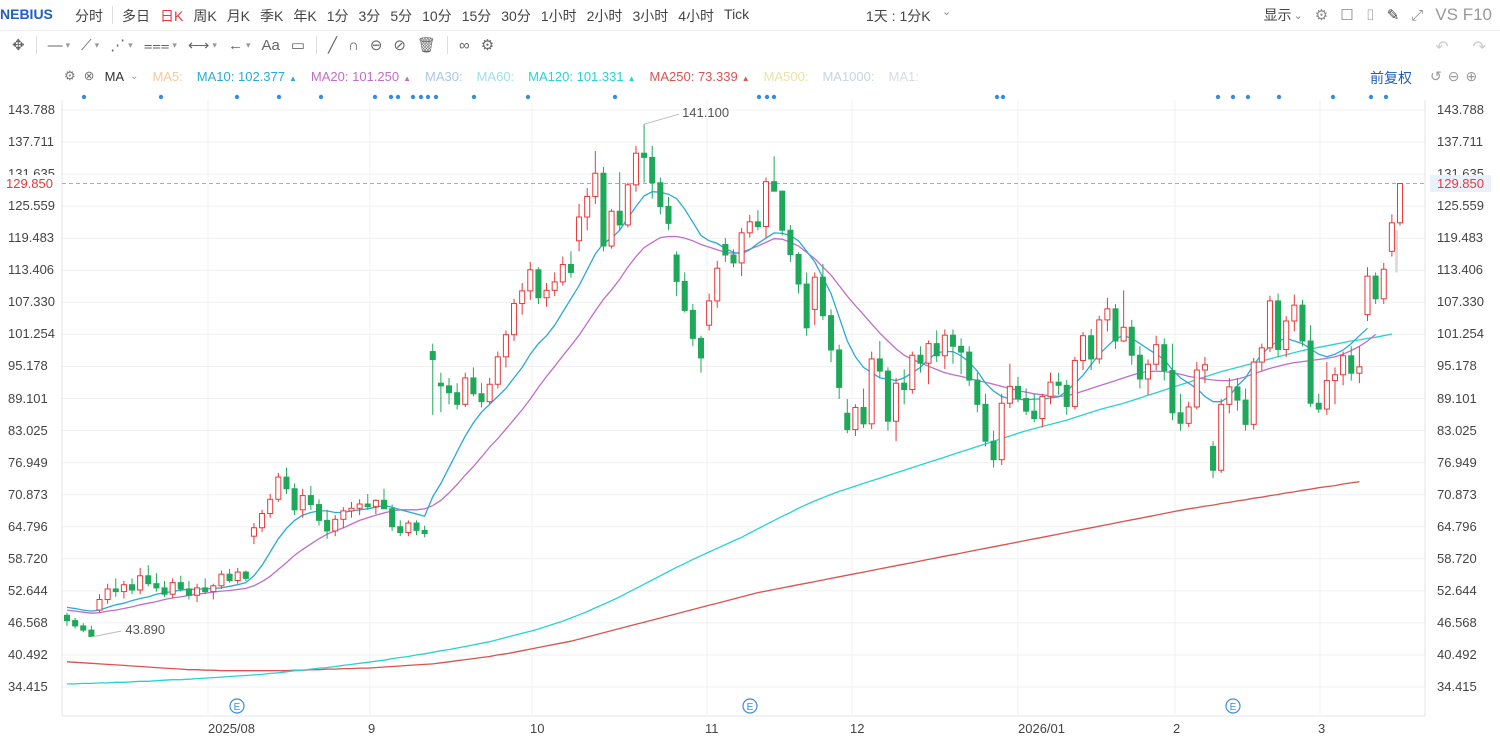  I want to click on divider, so click(36, 45).